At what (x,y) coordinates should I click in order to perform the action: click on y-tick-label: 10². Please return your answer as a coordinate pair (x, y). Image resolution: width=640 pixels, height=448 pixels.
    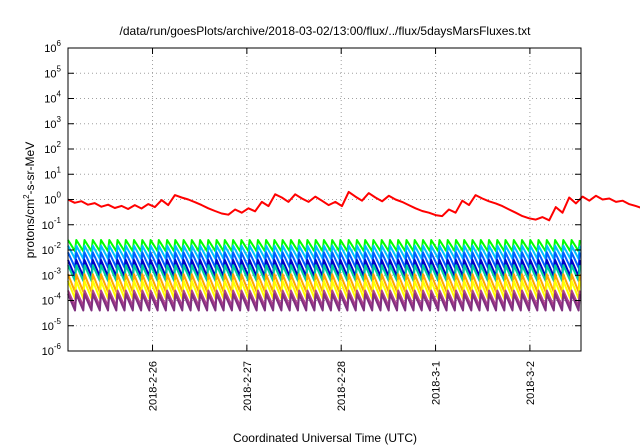
    Looking at the image, I should click on (52, 148).